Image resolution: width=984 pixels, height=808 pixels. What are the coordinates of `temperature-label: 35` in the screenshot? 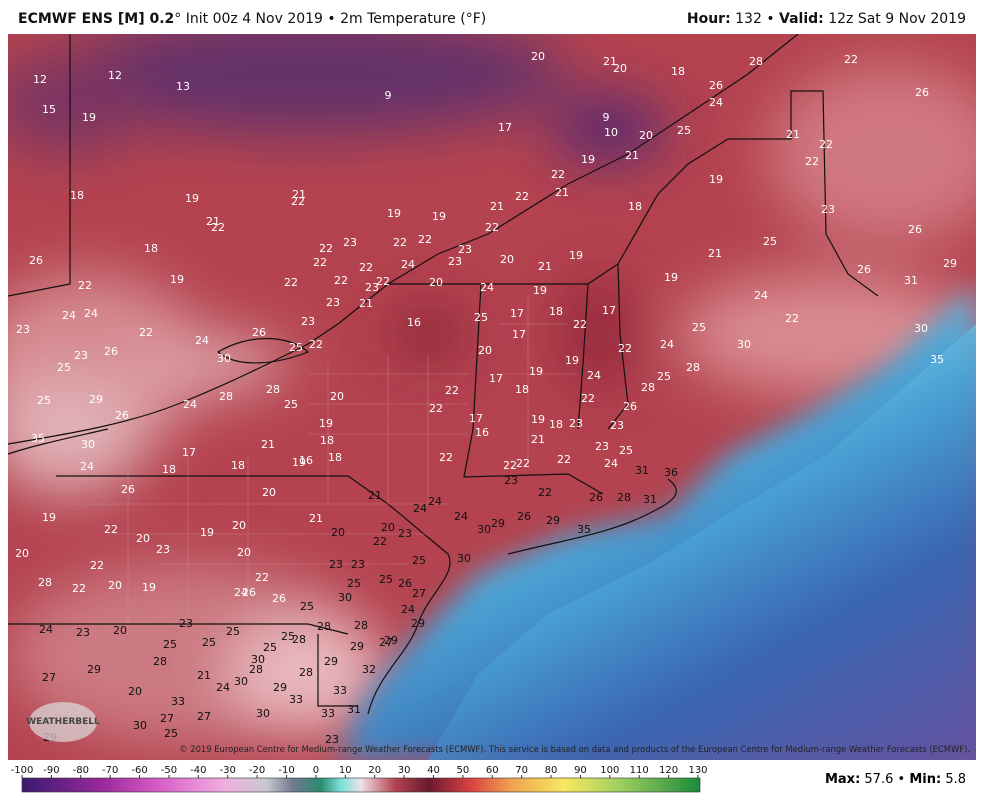 It's located at (937, 359).